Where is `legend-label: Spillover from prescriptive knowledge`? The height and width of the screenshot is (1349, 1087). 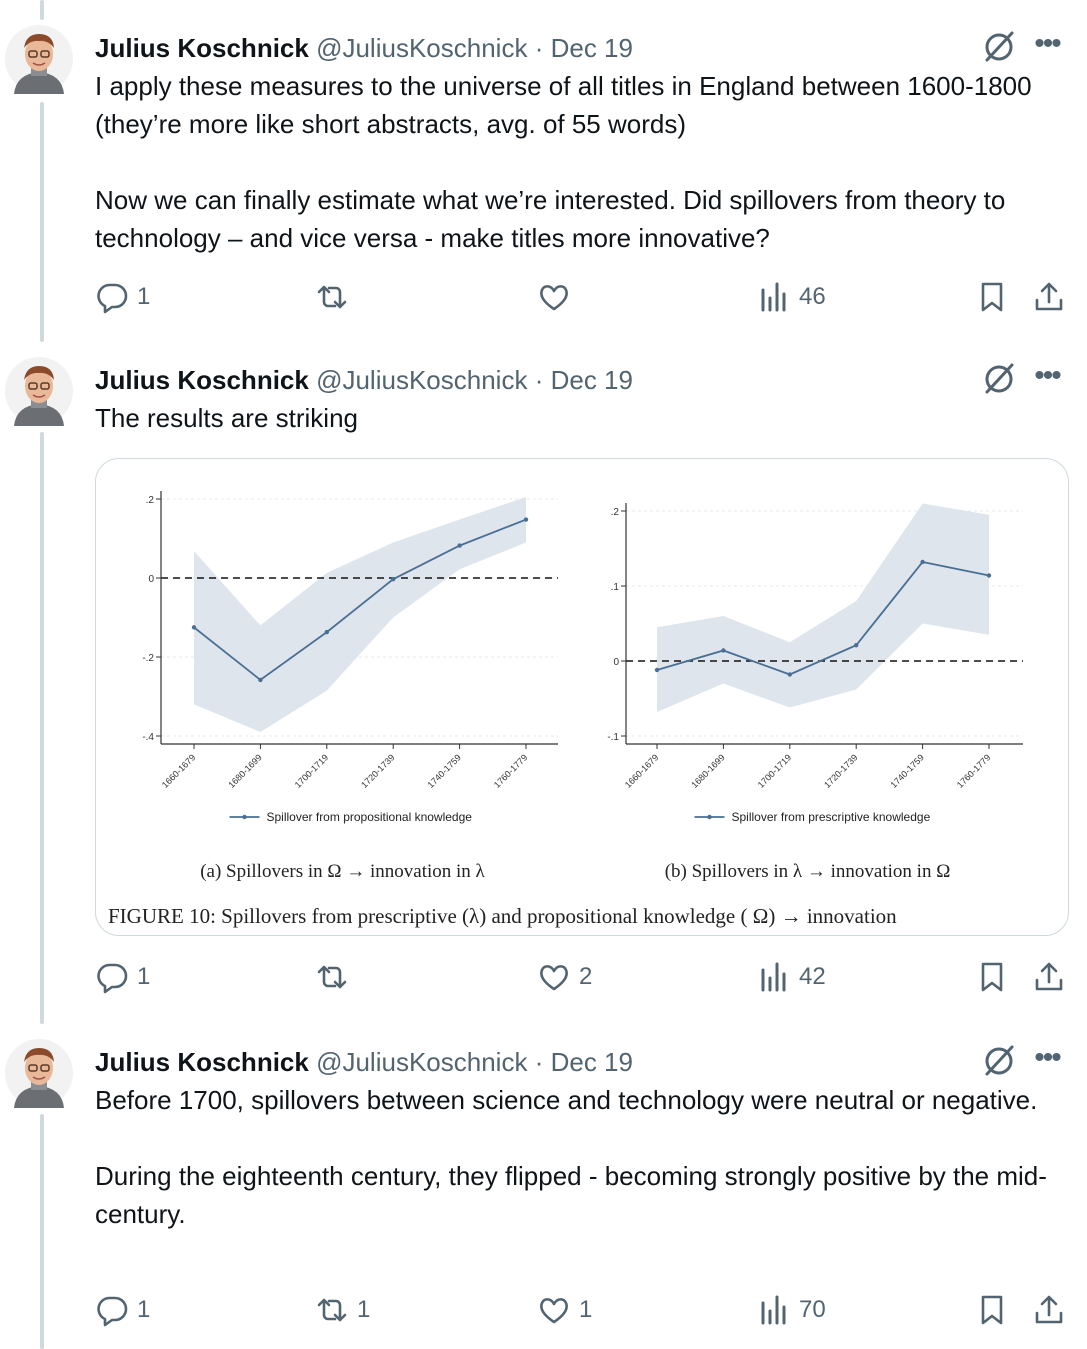 legend-label: Spillover from prescriptive knowledge is located at coordinates (831, 817).